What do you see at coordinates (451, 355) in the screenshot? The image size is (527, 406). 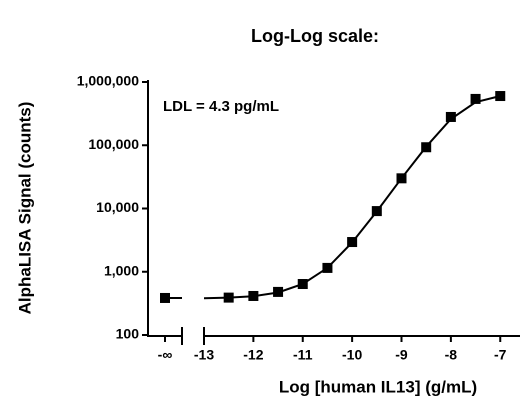 I see `x-tick-label: -8` at bounding box center [451, 355].